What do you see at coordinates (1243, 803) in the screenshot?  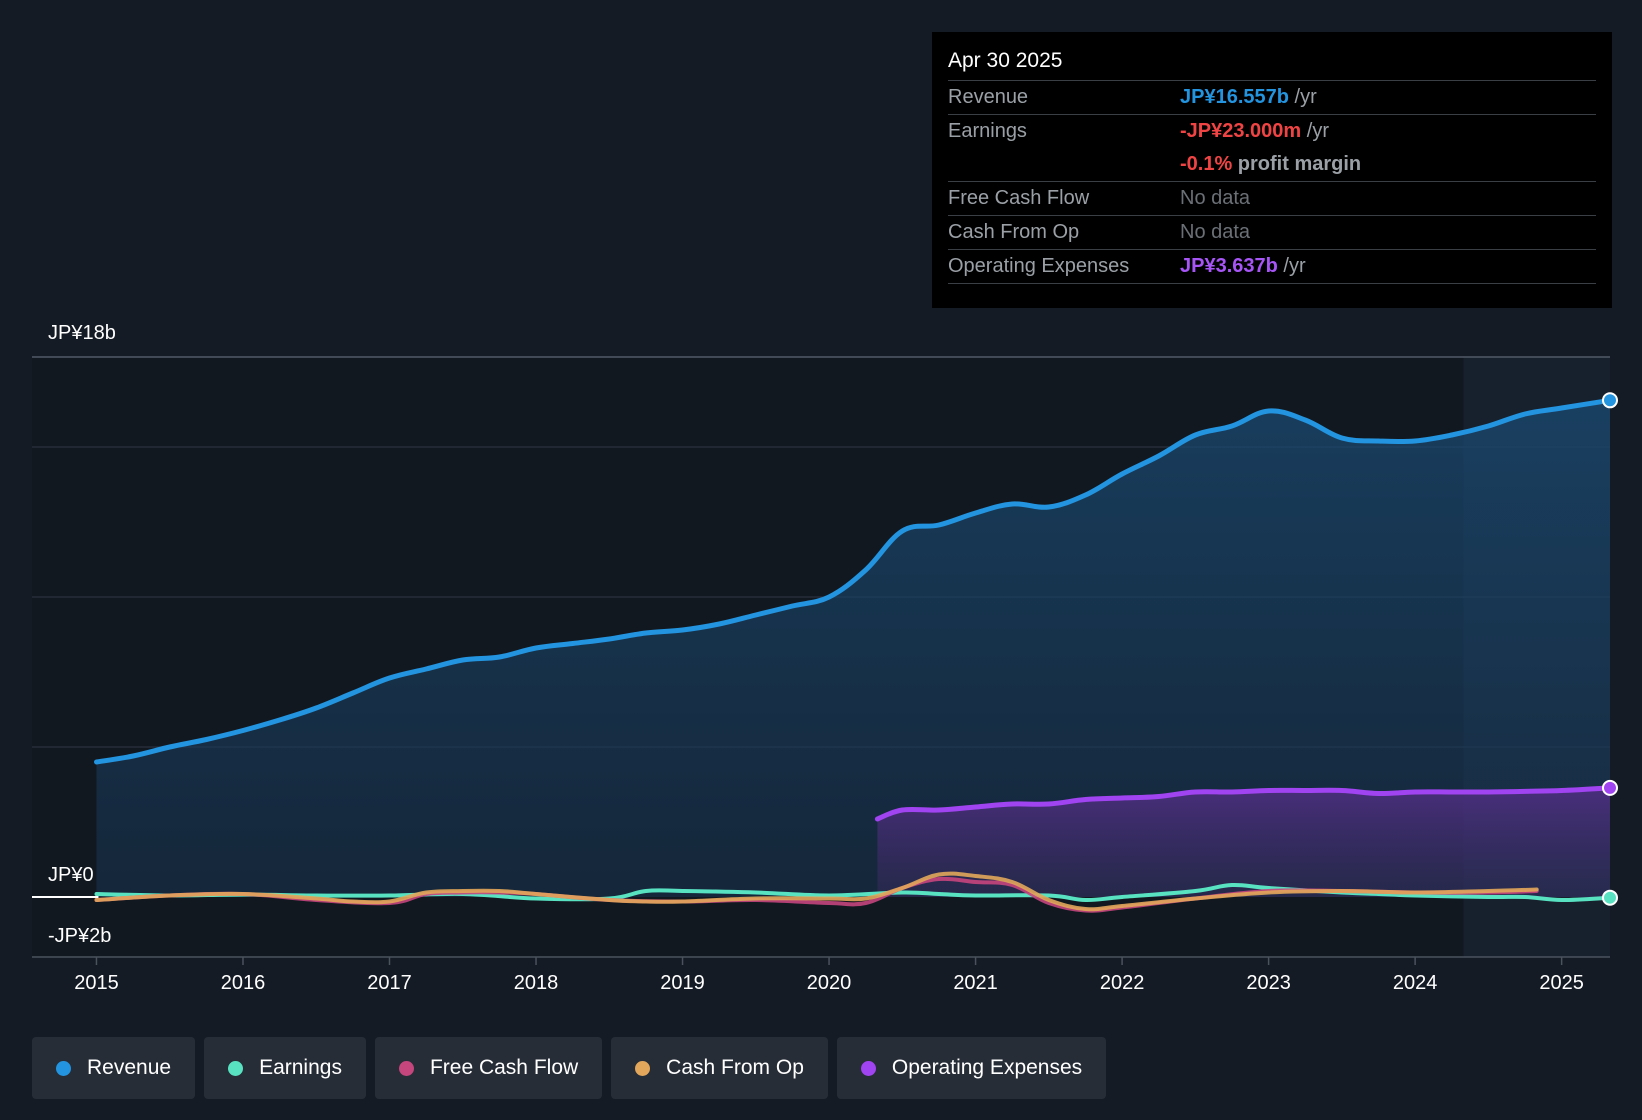 I see `opex-line` at bounding box center [1243, 803].